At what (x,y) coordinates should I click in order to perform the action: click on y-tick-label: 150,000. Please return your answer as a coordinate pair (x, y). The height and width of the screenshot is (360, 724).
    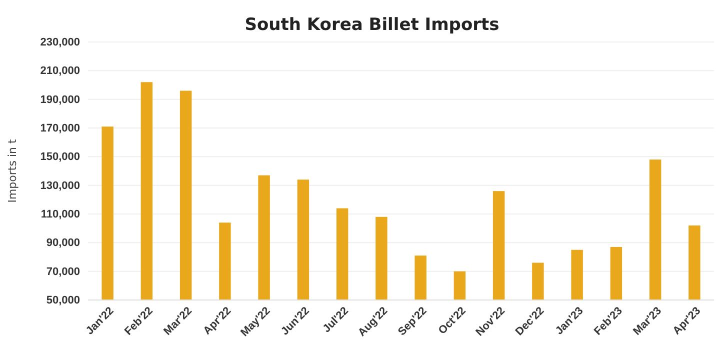
    Looking at the image, I should click on (60, 157).